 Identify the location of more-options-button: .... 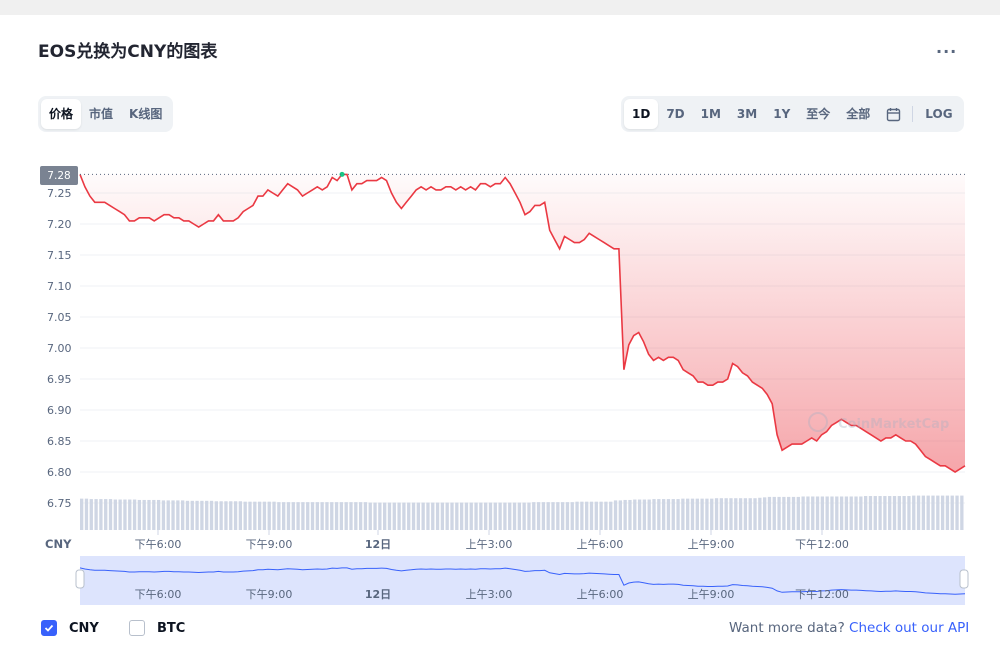
(947, 47).